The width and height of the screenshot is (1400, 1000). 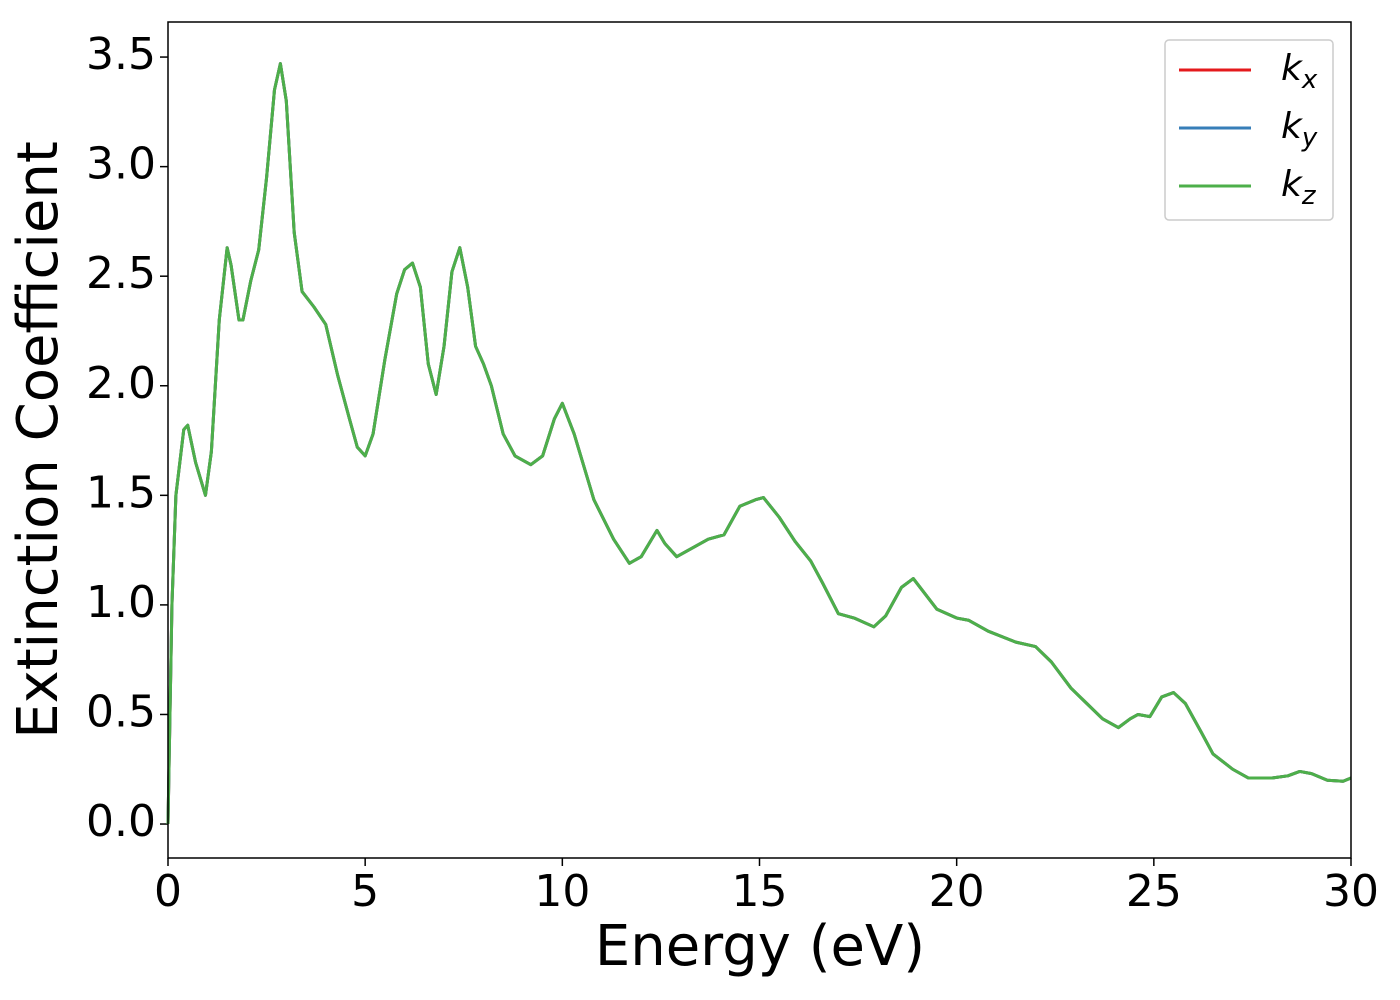 What do you see at coordinates (121, 821) in the screenshot?
I see `y-tick-label: 0.0` at bounding box center [121, 821].